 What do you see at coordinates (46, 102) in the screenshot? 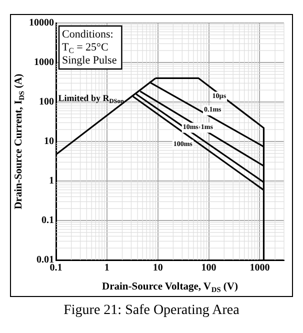
I see `y-tick-label: 100` at bounding box center [46, 102].